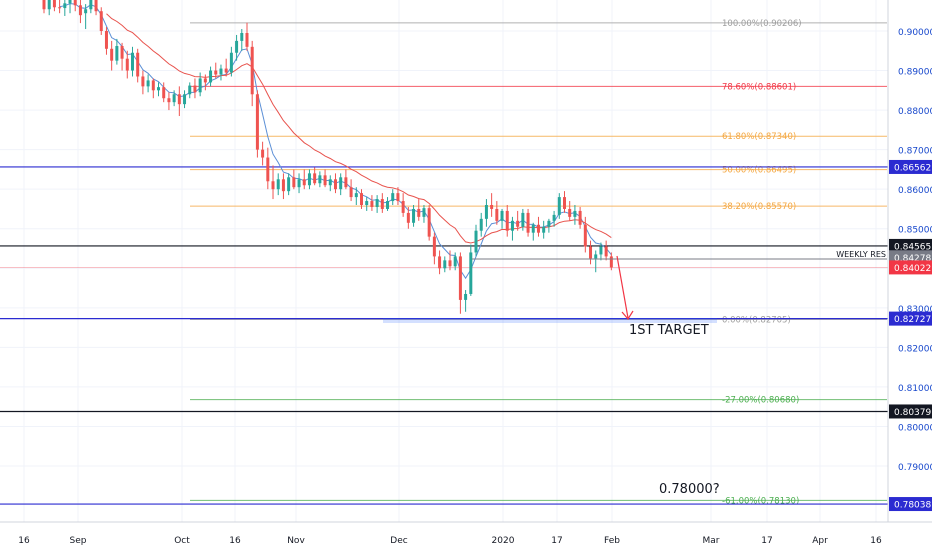 Image resolution: width=932 pixels, height=550 pixels. Describe the element at coordinates (759, 137) in the screenshot. I see `fib-level-label: 61.80%(0.87340)` at that location.